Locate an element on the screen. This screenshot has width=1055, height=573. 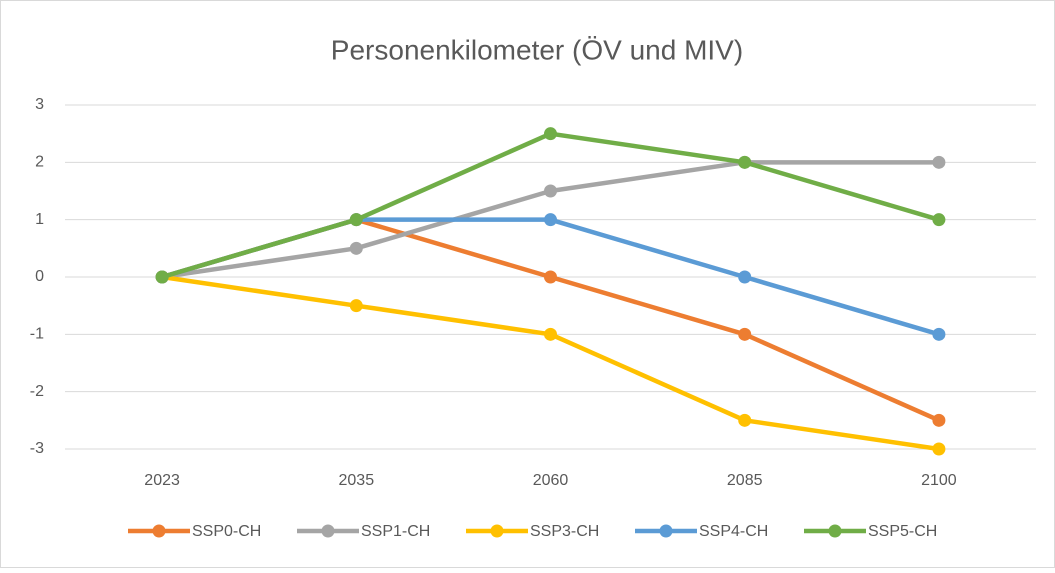
x-tick-label: 2035 is located at coordinates (357, 480).